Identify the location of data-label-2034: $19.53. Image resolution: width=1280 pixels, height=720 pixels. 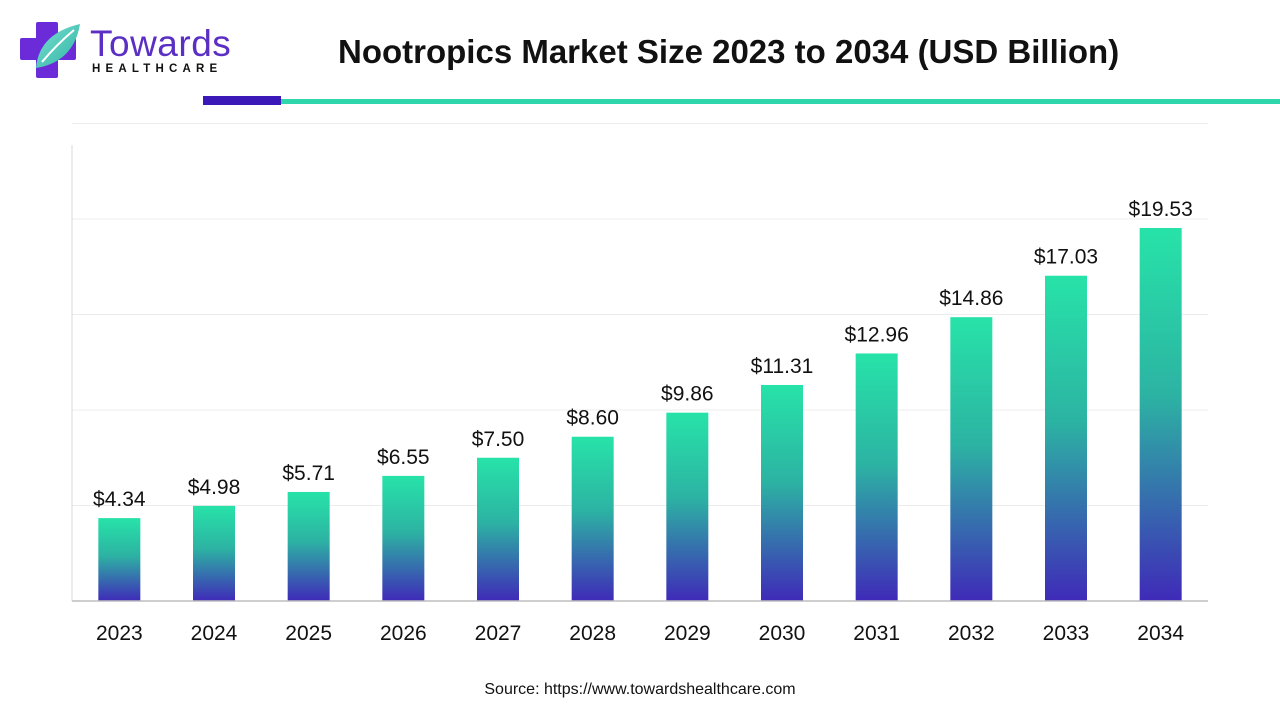
(1161, 209).